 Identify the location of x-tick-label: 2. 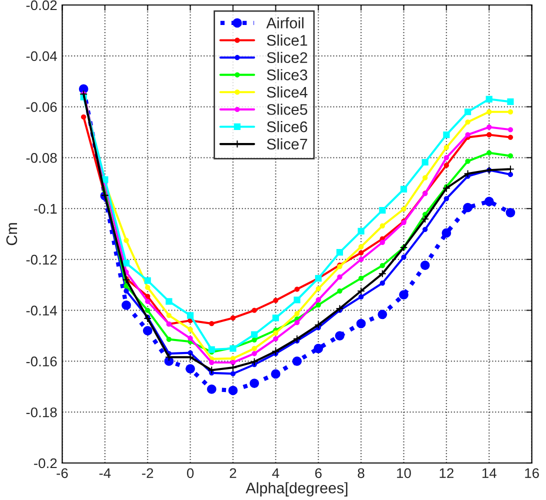
(233, 473).